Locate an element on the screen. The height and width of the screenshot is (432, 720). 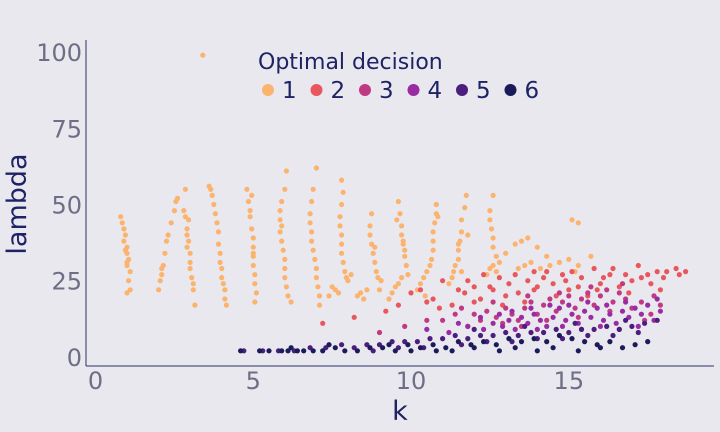
legend-title: Optimal decision is located at coordinates (350, 62).